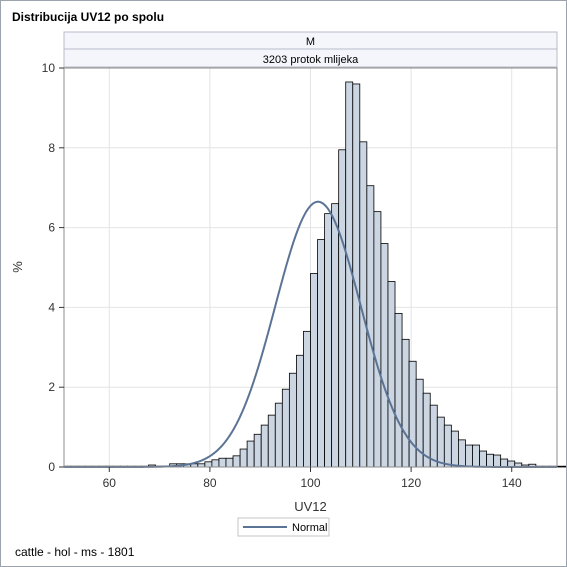 Image resolution: width=567 pixels, height=567 pixels. I want to click on y-tick-label: 6, so click(51, 228).